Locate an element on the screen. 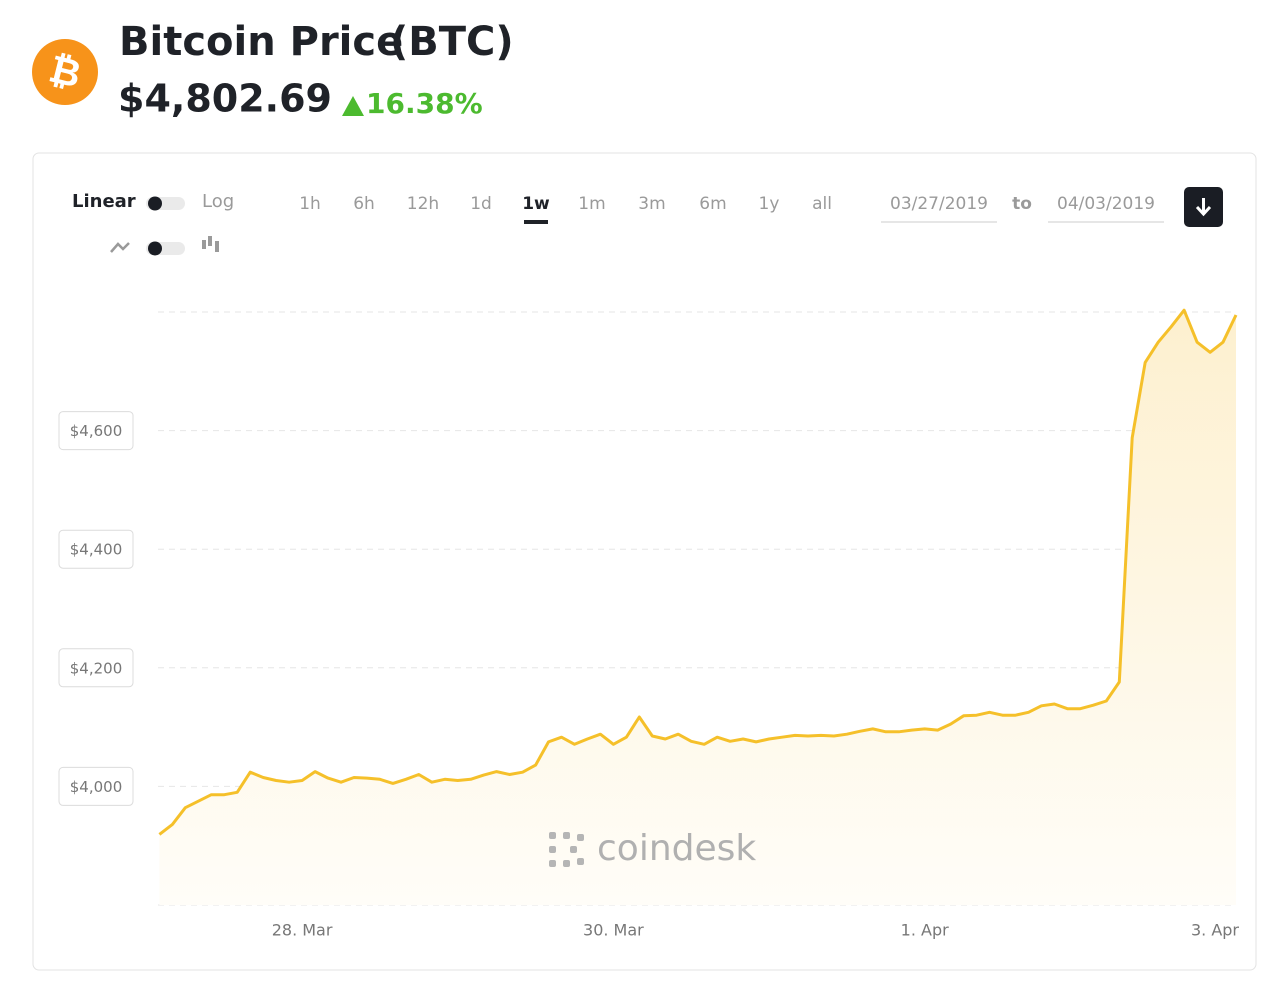  scale-log: Log is located at coordinates (218, 201).